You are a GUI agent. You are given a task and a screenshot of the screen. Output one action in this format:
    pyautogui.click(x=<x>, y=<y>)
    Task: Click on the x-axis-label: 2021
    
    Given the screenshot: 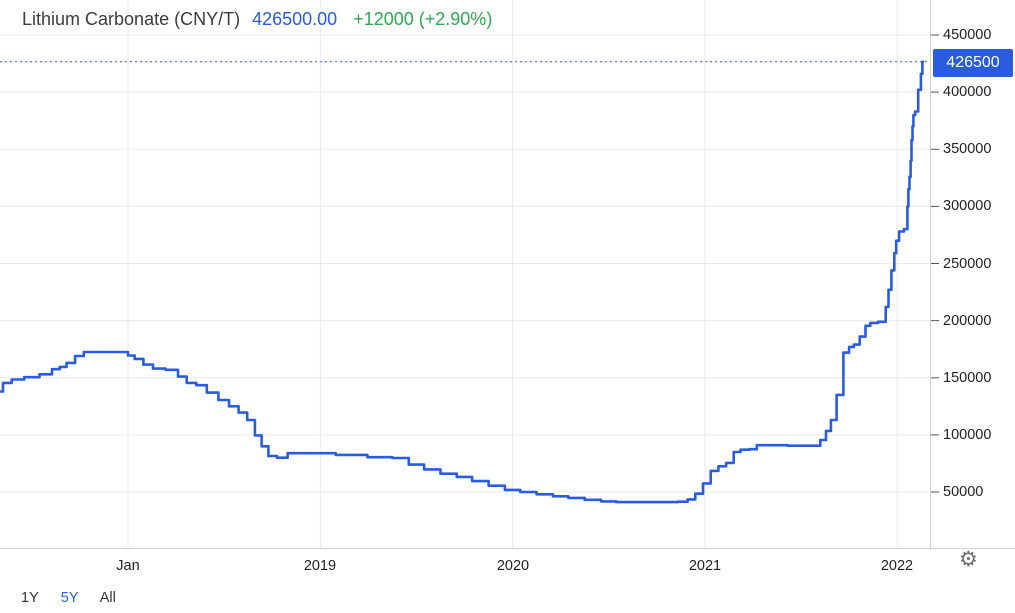 What is the action you would take?
    pyautogui.click(x=705, y=566)
    